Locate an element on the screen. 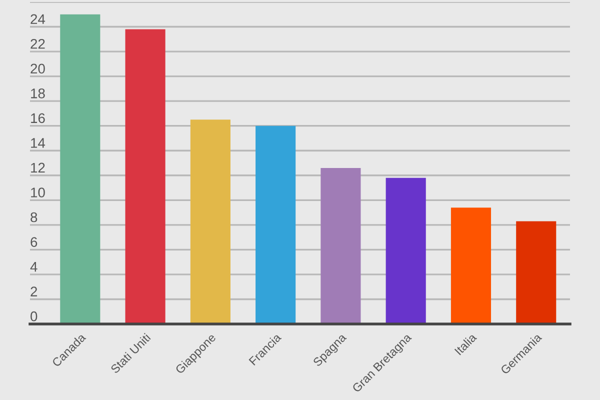 This screenshot has height=400, width=600. y-tick-label: 4 is located at coordinates (34, 267).